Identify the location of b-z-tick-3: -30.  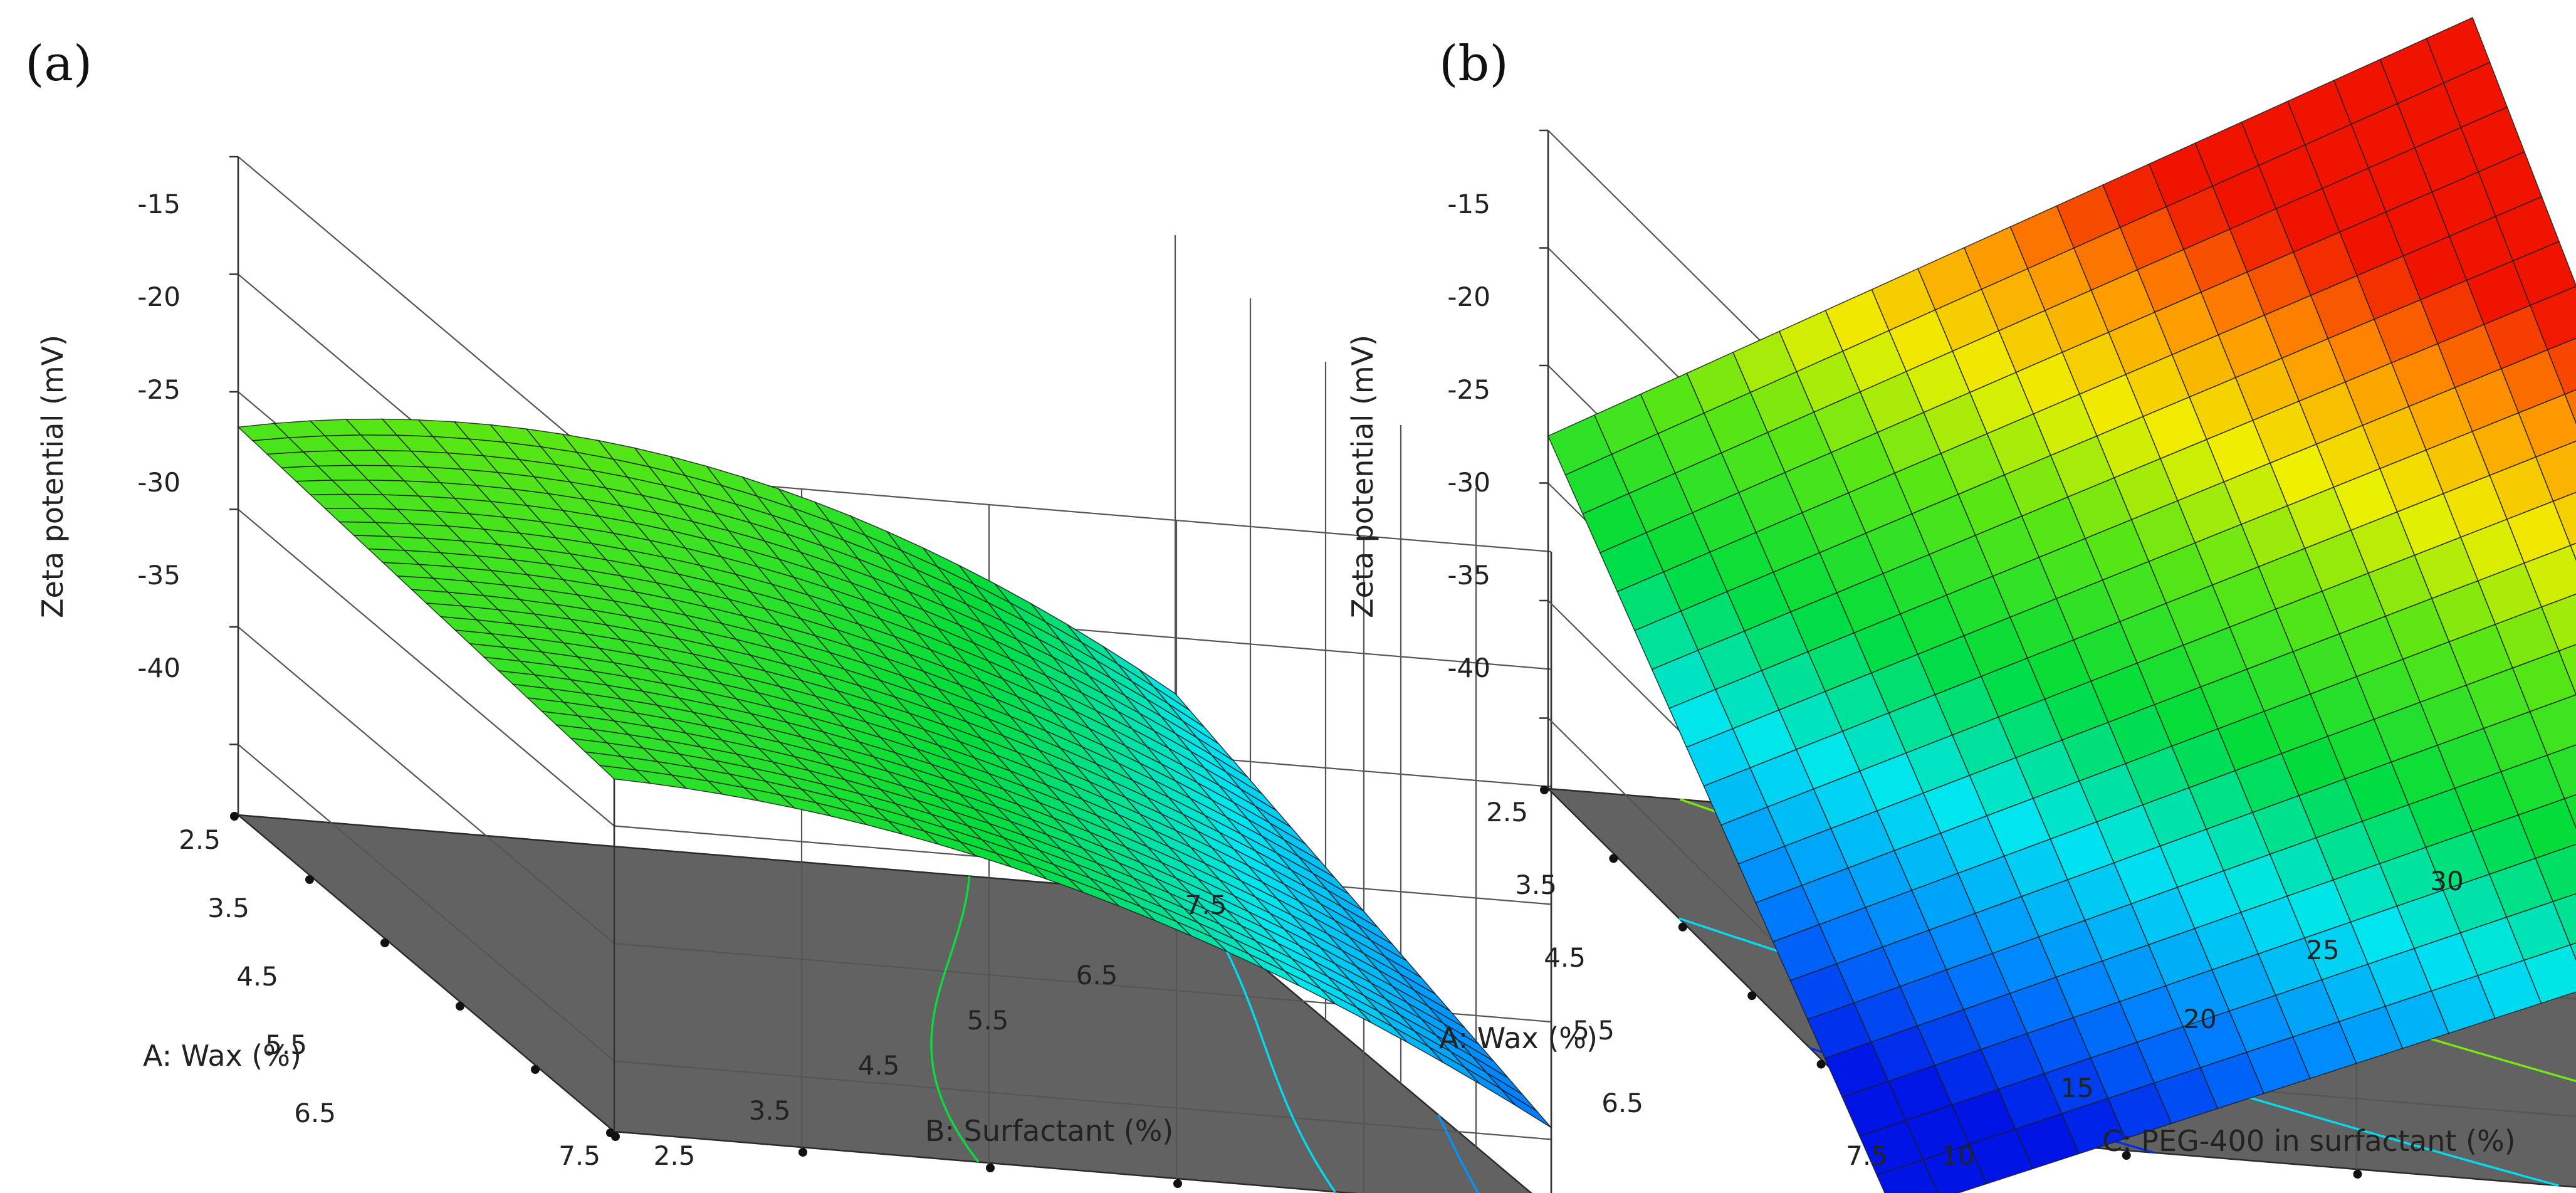
(1468, 482).